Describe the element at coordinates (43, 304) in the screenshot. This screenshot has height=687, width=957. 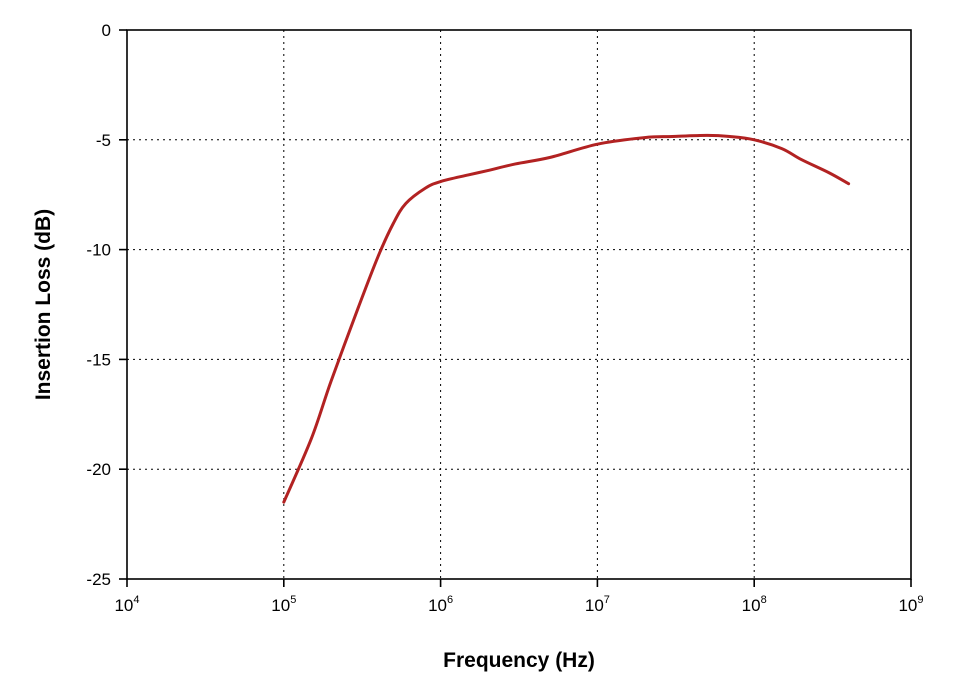
I see `y-axis-title: Insertion Loss (dB)` at that location.